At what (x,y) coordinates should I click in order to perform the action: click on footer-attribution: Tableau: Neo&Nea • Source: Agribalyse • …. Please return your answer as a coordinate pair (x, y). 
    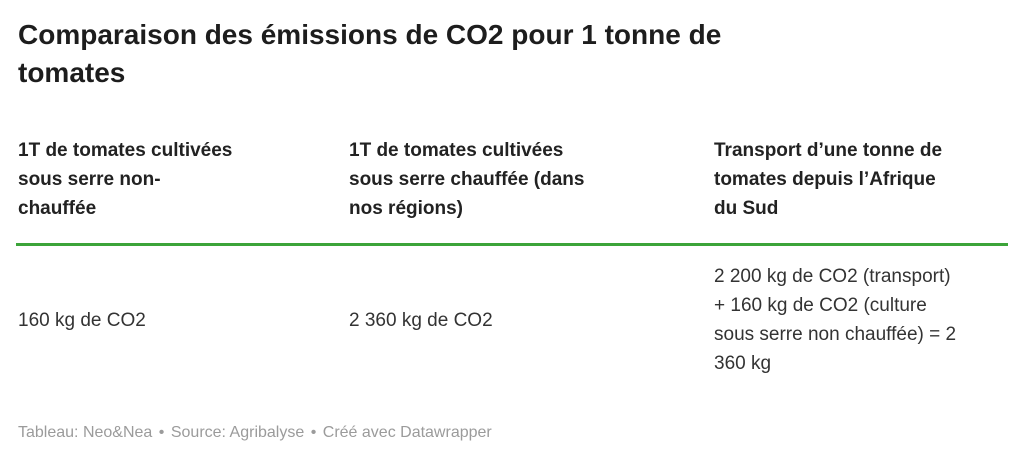
    Looking at the image, I should click on (255, 433).